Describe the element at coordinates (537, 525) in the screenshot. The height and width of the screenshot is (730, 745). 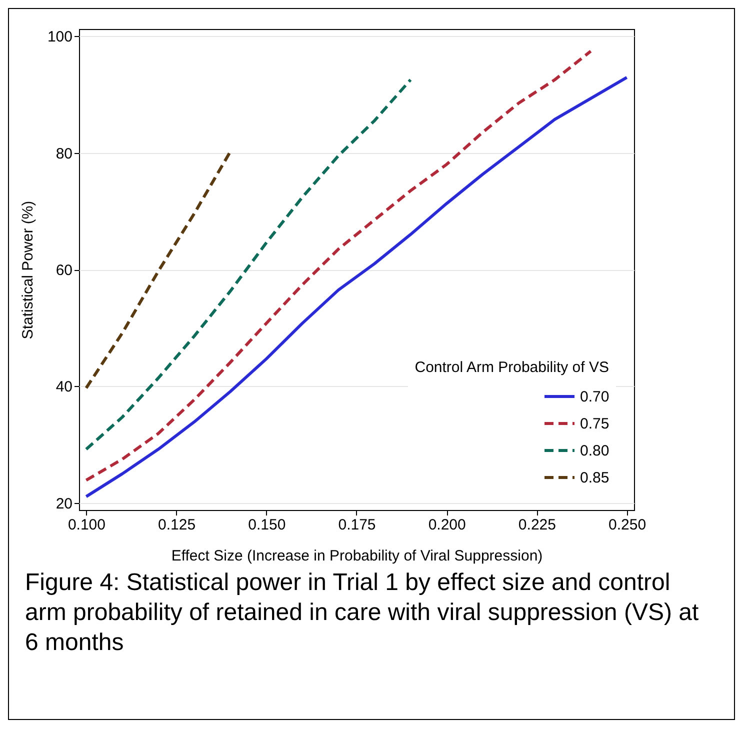
I see `x-tick-label: 0.225` at that location.